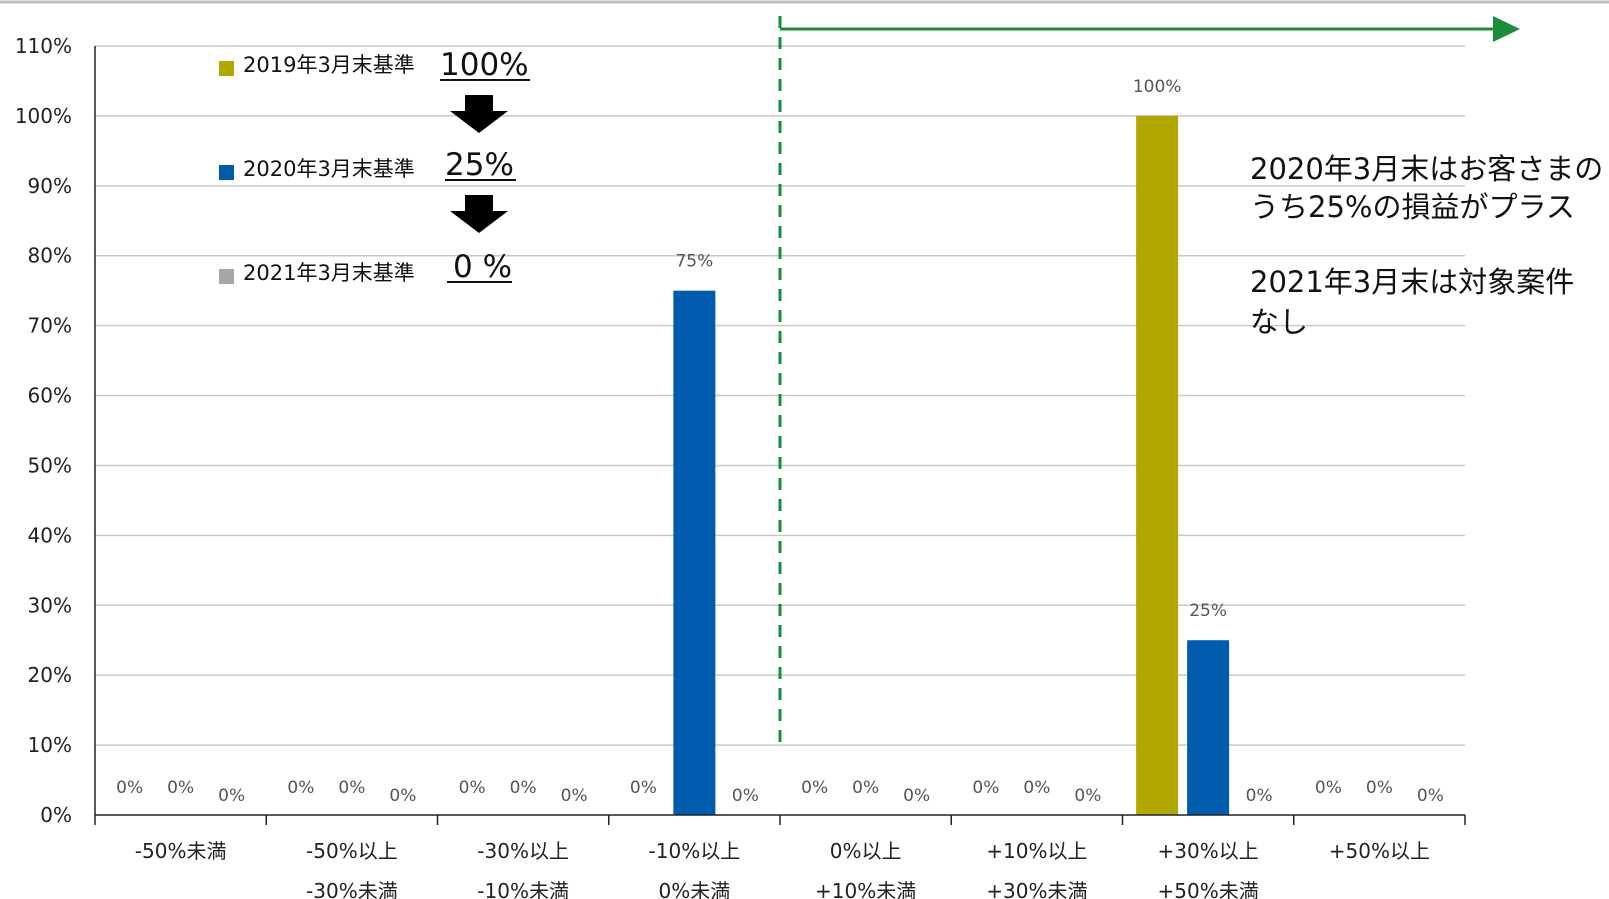  I want to click on y-tick-label: 110%, so click(43, 46).